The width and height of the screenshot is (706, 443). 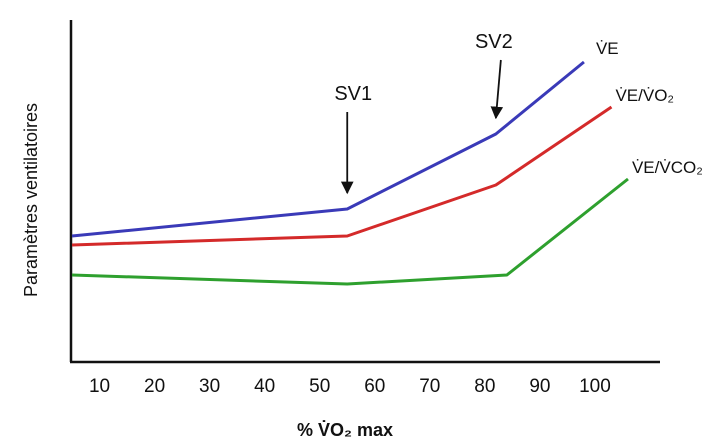 What do you see at coordinates (319, 386) in the screenshot?
I see `x-tick-label: 50` at bounding box center [319, 386].